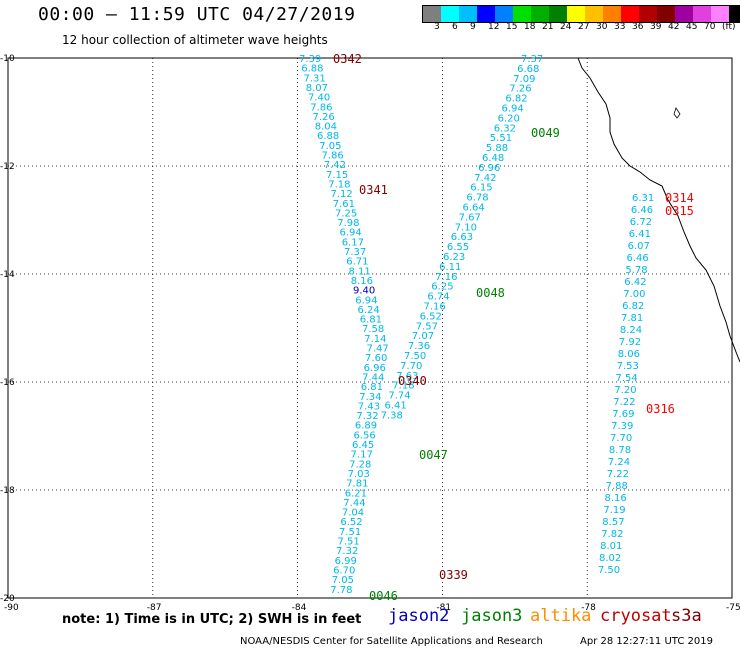  I want to click on wave-height-label: 7.12, so click(342, 194).